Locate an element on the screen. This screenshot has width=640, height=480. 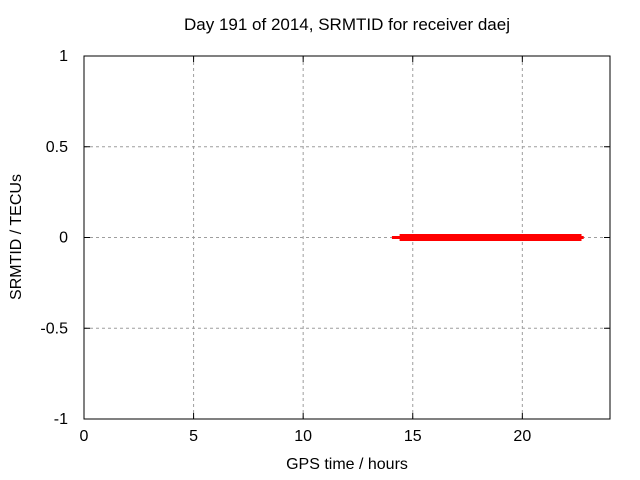
x-tick-label: 0 is located at coordinates (84, 436).